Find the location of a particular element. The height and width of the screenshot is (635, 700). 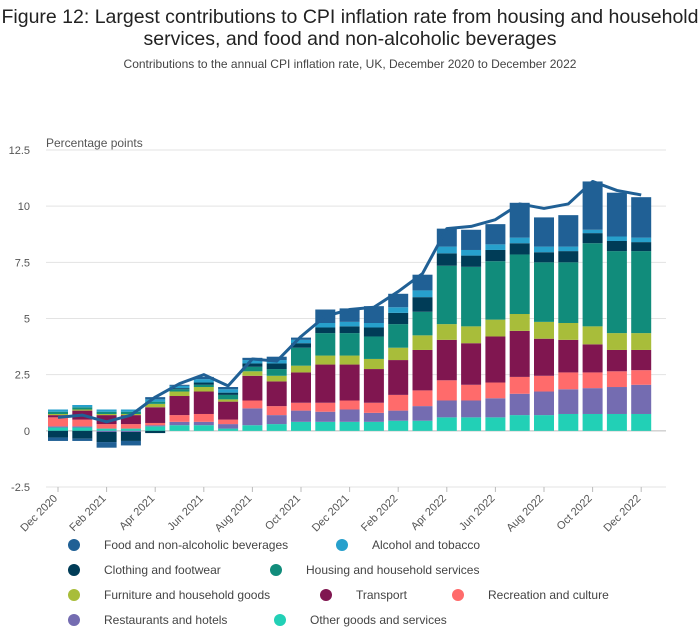

legend-item: Restaurants and hotels is located at coordinates (147, 620).